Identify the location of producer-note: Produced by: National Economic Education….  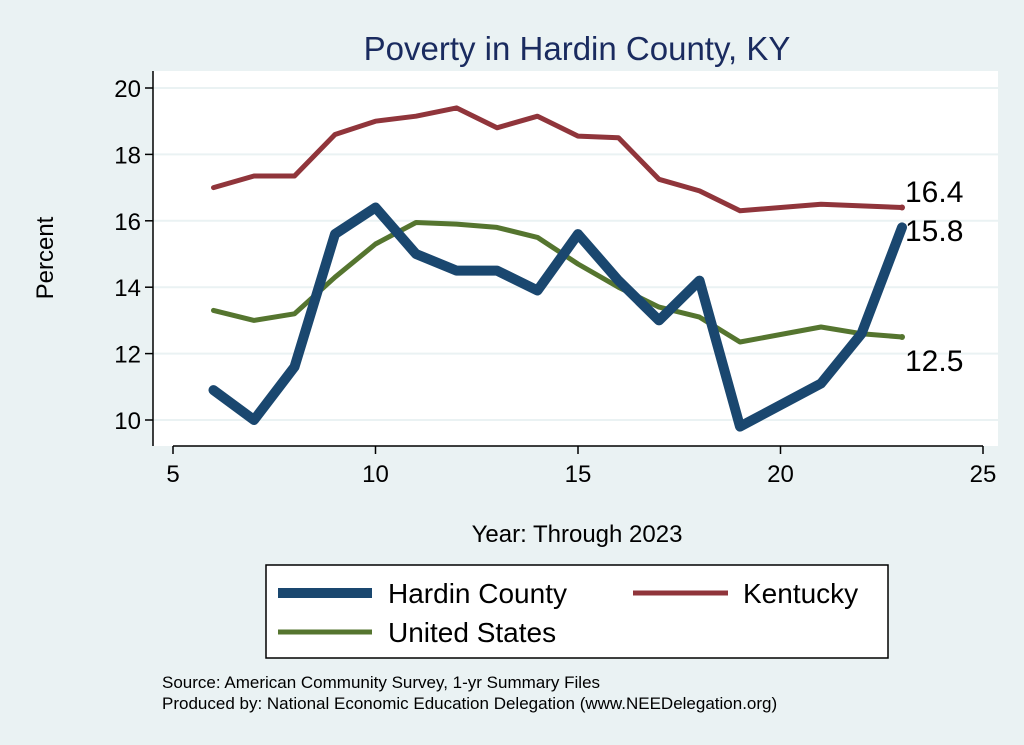
(469, 703).